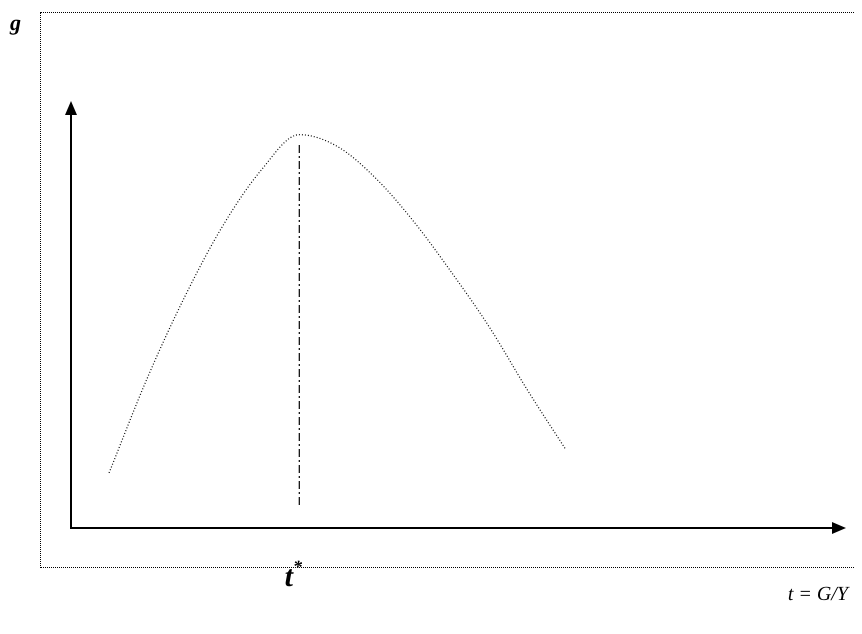 The height and width of the screenshot is (634, 862). Describe the element at coordinates (15, 22) in the screenshot. I see `text: g` at that location.